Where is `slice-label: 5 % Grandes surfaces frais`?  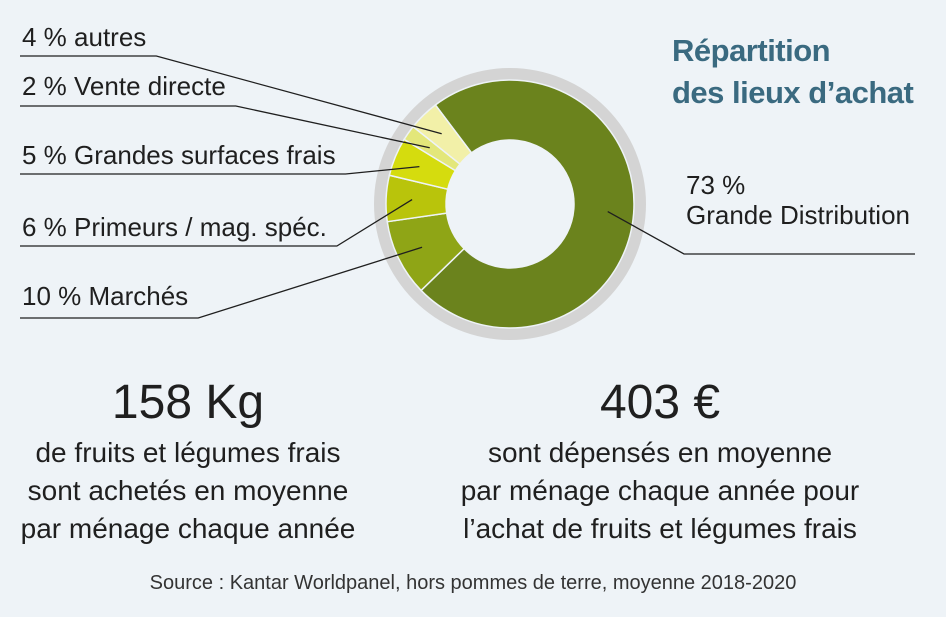
slice-label: 5 % Grandes surfaces frais is located at coordinates (179, 155).